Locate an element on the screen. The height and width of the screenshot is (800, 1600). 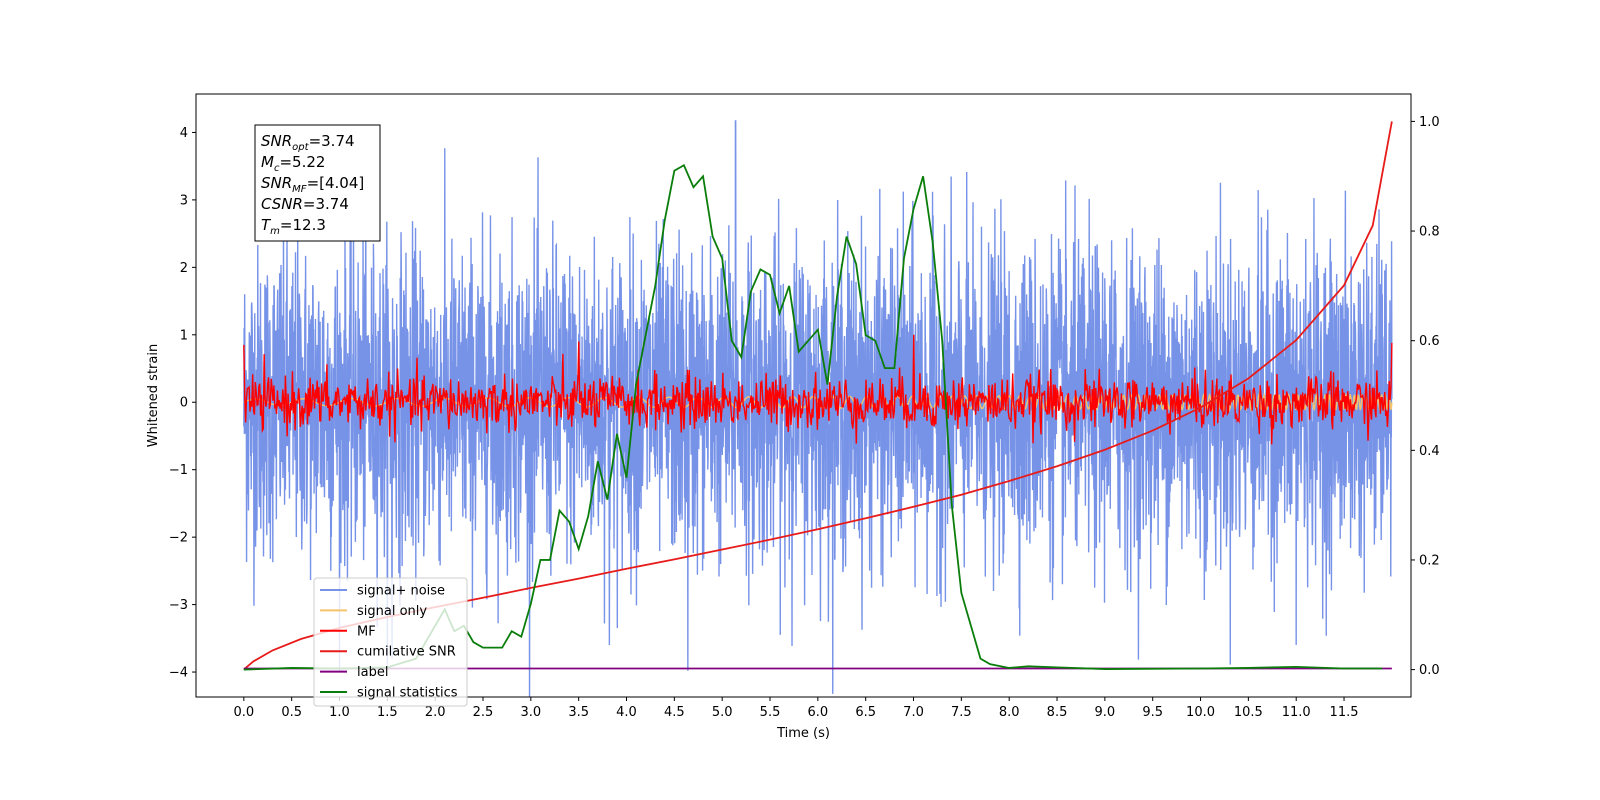
x-tick-label: 5.5 is located at coordinates (770, 712).